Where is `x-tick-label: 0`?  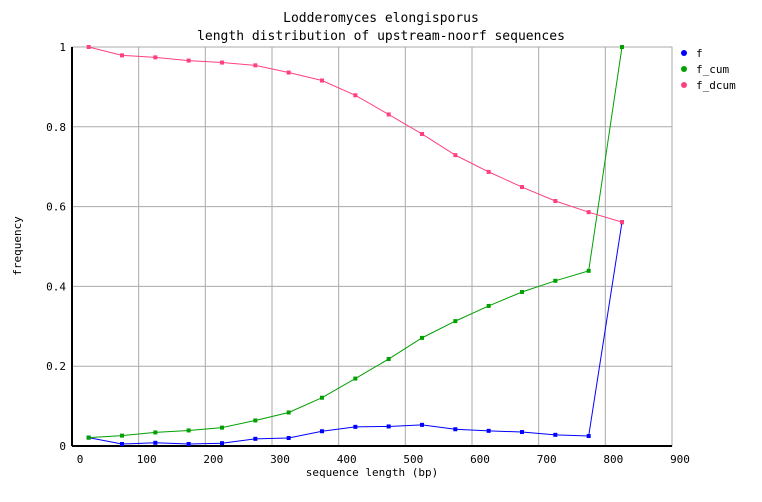
x-tick-label: 0 is located at coordinates (80, 459).